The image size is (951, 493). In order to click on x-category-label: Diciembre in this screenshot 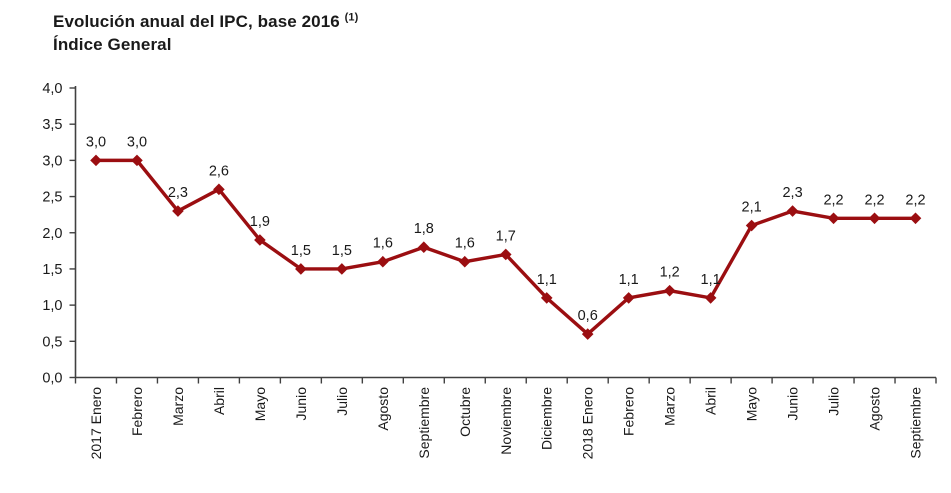, I will do `click(547, 418)`.